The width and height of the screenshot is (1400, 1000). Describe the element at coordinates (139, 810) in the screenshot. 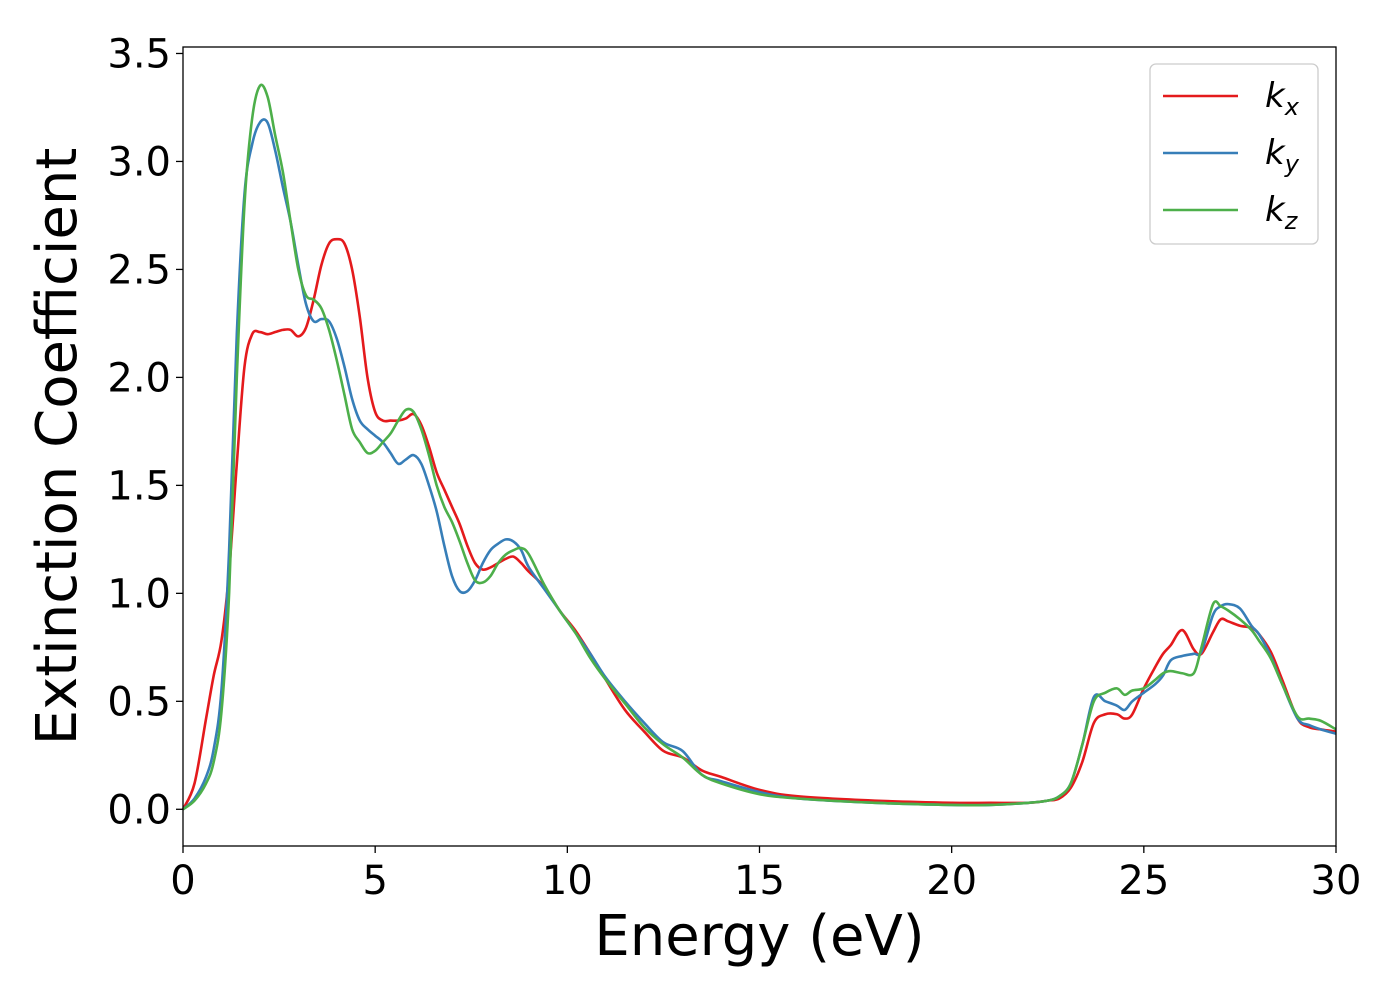

I see `y-tick-label: 0.0` at that location.